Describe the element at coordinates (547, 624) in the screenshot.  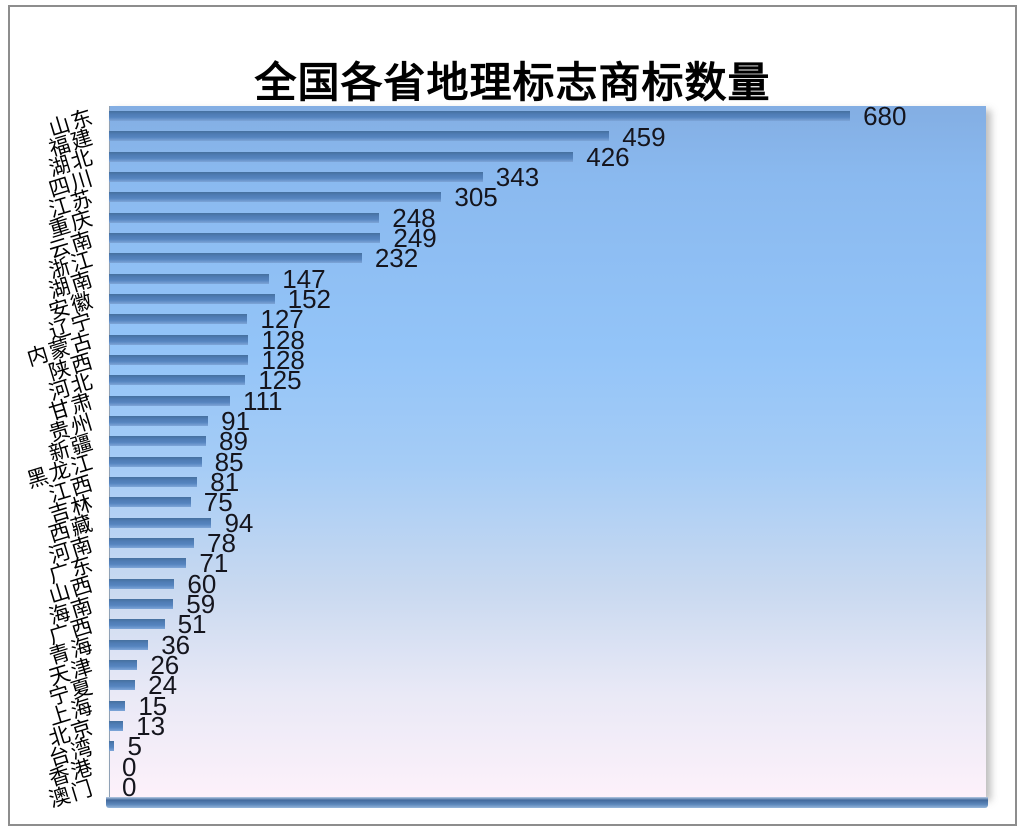
I see `bar-zone: 51` at that location.